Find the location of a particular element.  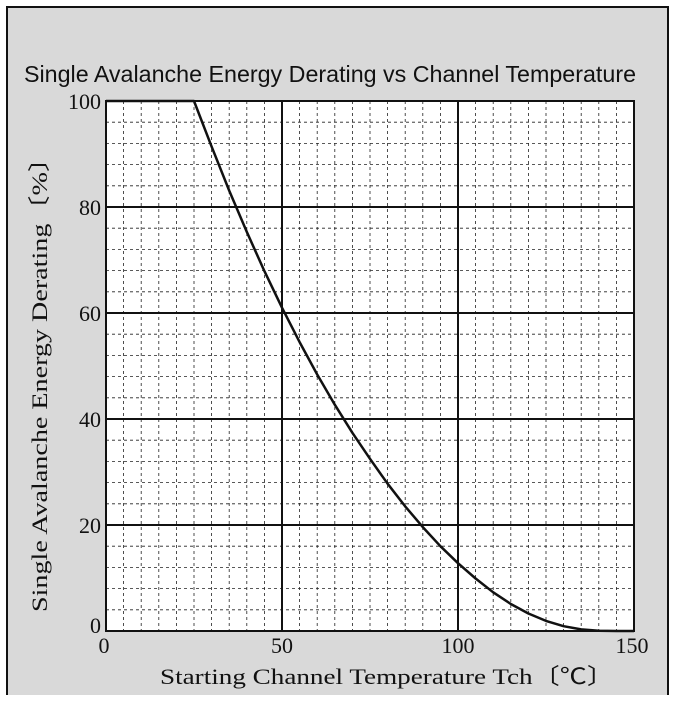

x-tick-labels: 0 50 100 150 is located at coordinates (374, 645).